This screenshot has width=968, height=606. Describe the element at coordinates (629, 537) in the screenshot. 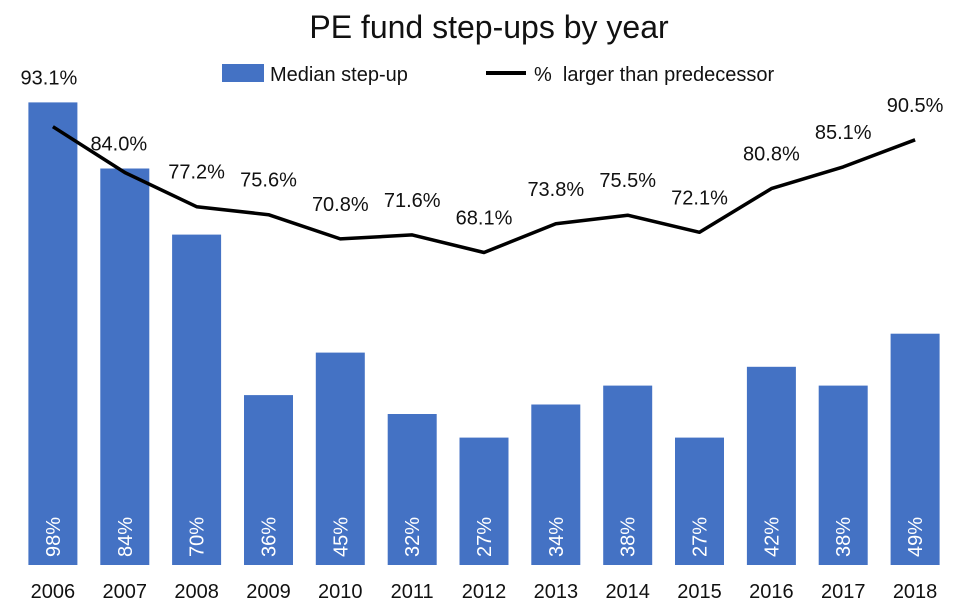

I see `bar-label-2014: 38%` at that location.